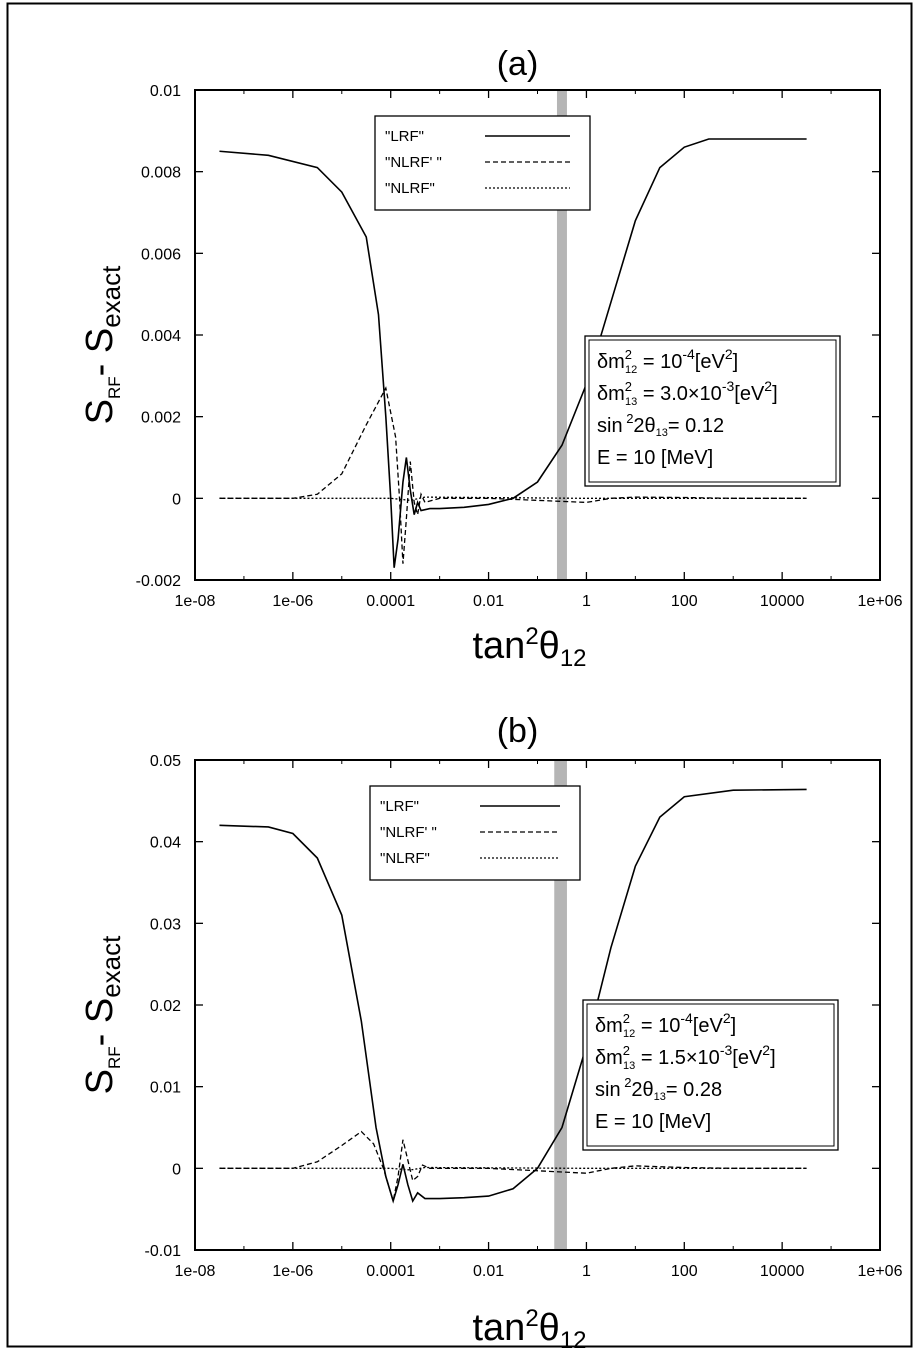 The height and width of the screenshot is (1350, 918). Describe the element at coordinates (573, 658) in the screenshot. I see `x-label-sub: 12` at that location.